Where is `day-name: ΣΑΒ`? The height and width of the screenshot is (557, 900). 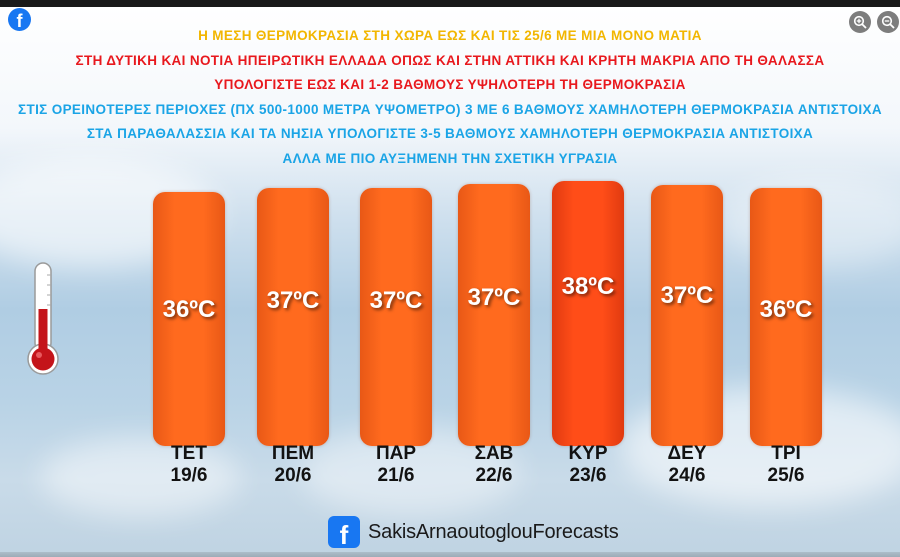
day-name: ΣΑΒ is located at coordinates (494, 453).